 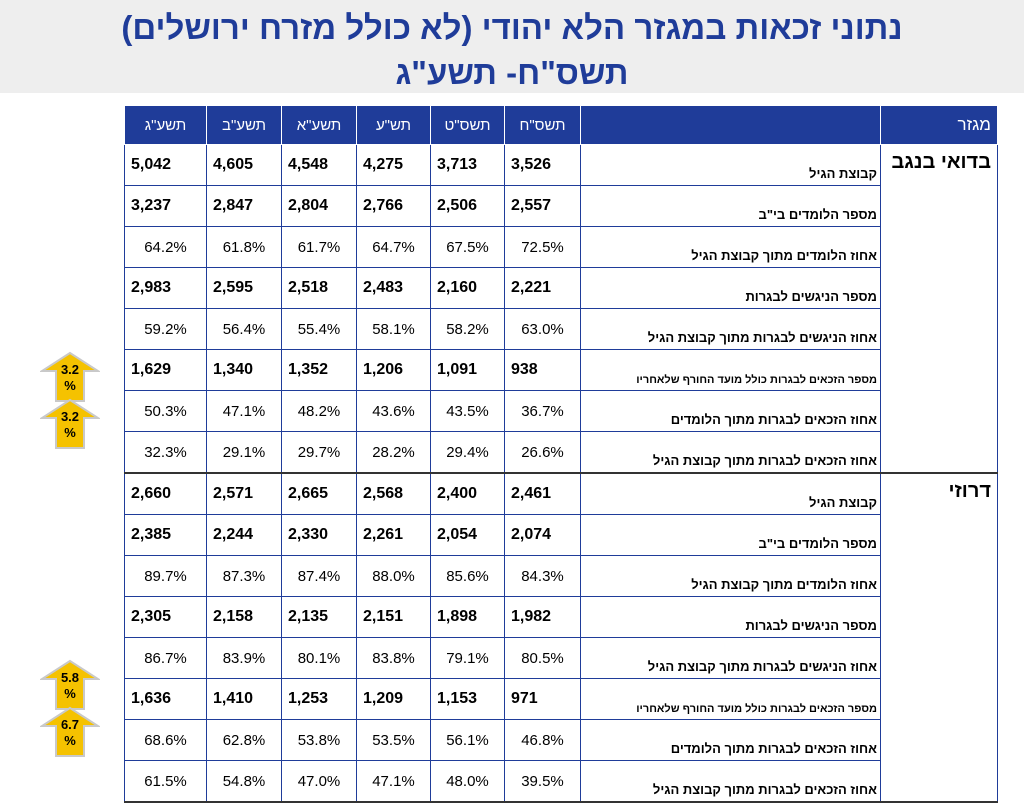 I want to click on year-header: תשע"א, so click(x=319, y=125).